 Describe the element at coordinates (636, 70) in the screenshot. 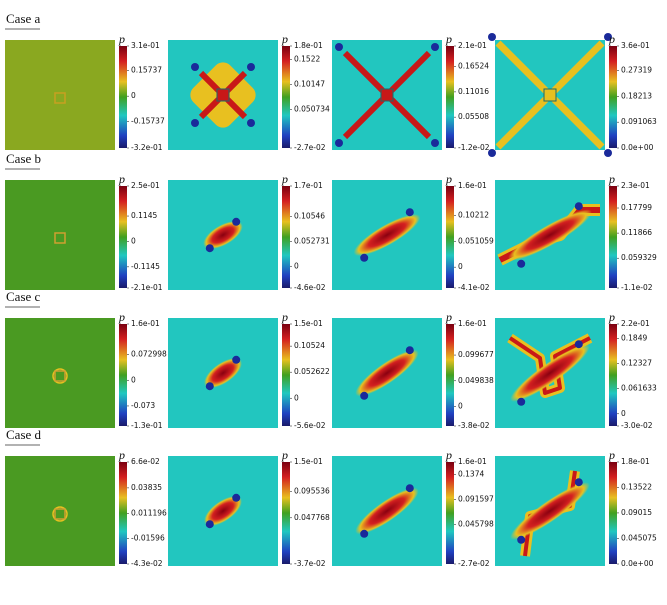

I see `colorbar-tick-label: 0.27319` at that location.